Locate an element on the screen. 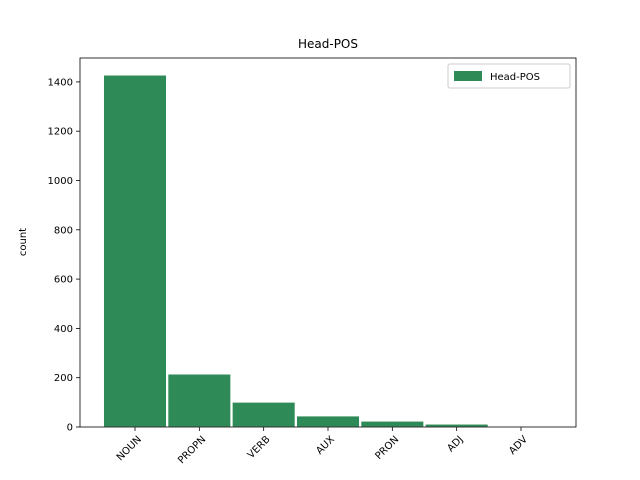 The image size is (640, 480). y-tick-label: 200 is located at coordinates (63, 378).